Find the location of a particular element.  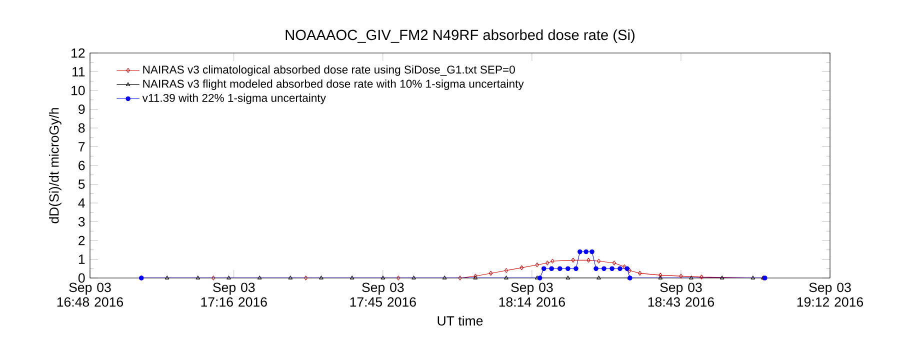

y-tick-label: 1 is located at coordinates (81, 259).